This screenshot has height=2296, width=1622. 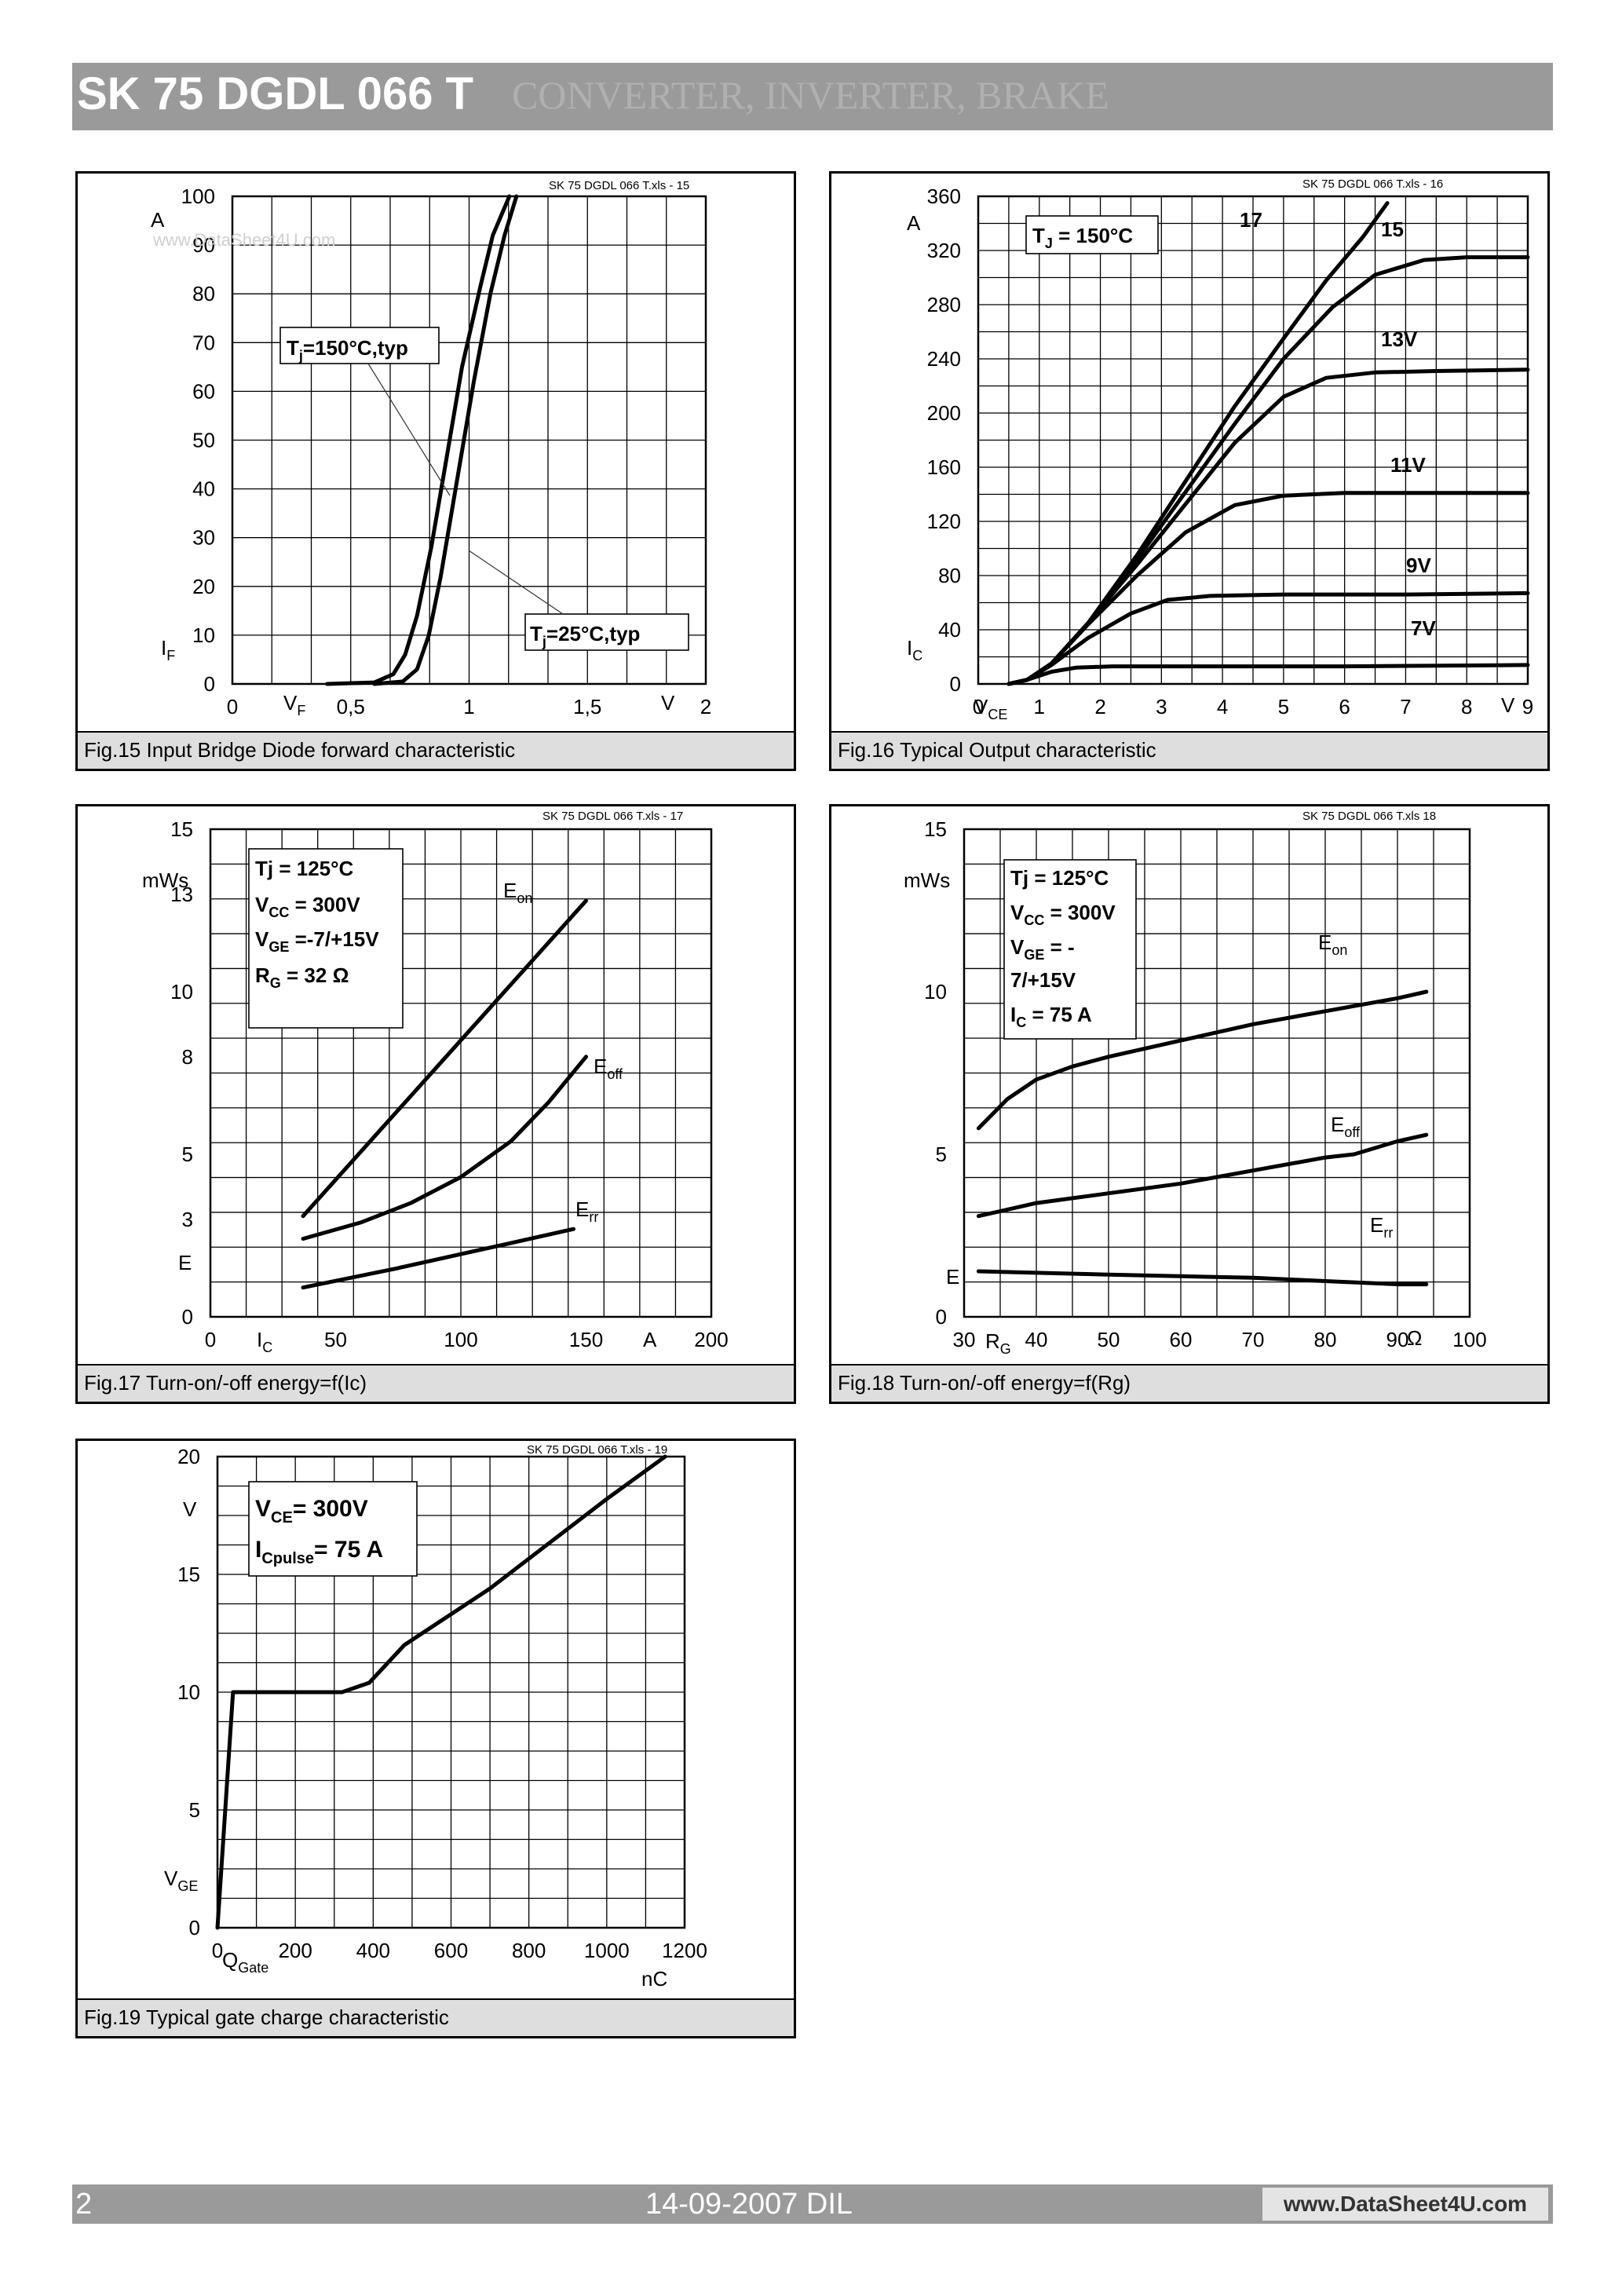 I want to click on fig16-y-tick-label: 360, so click(x=944, y=197).